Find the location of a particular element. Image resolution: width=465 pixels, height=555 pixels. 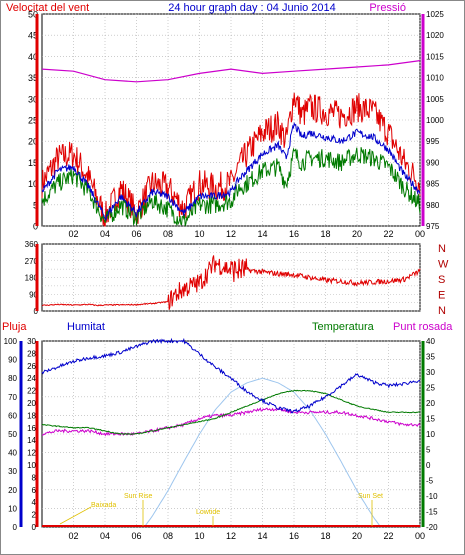

legend-temperatura: Temperatura is located at coordinates (343, 327).